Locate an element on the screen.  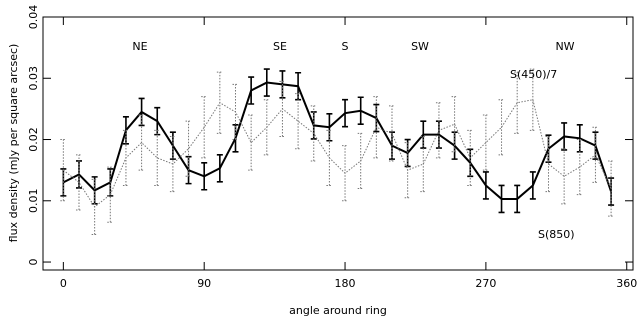
x-tick-label: 360 is located at coordinates (626, 283).